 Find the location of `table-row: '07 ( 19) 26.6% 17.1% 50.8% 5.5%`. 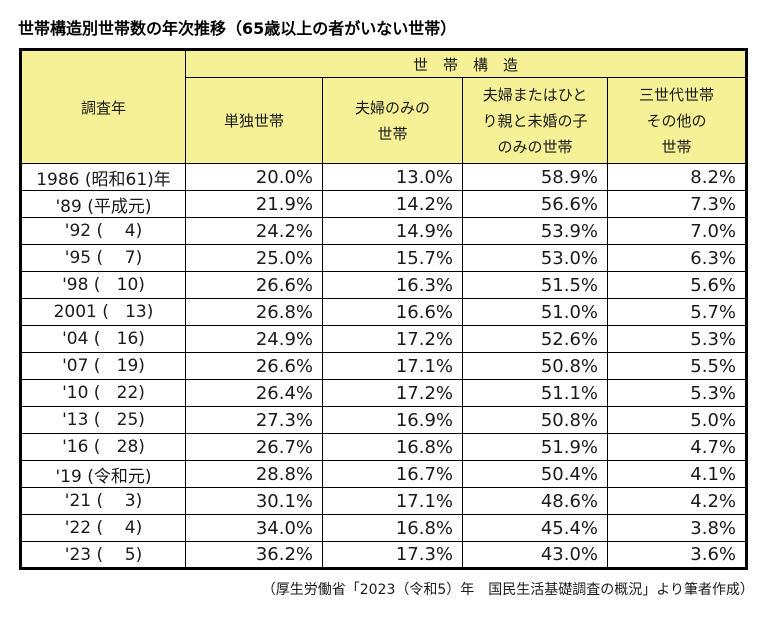

table-row: '07 ( 19) 26.6% 17.1% 50.8% 5.5% is located at coordinates (384, 366).